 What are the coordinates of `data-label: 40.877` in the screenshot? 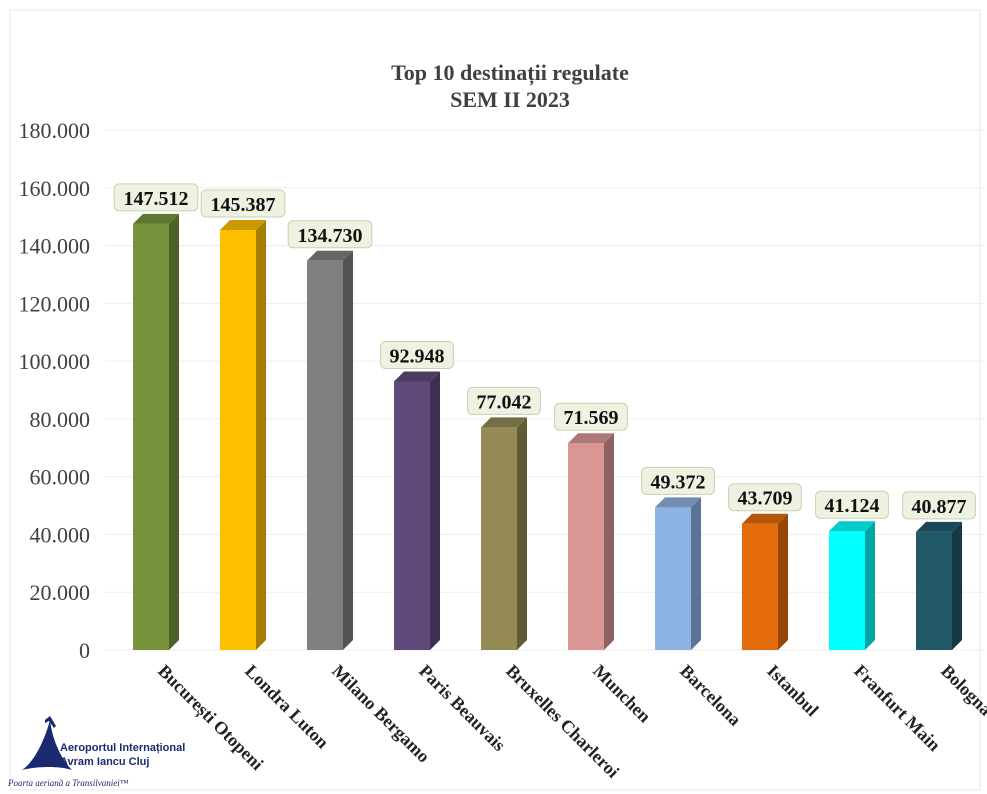 It's located at (939, 507).